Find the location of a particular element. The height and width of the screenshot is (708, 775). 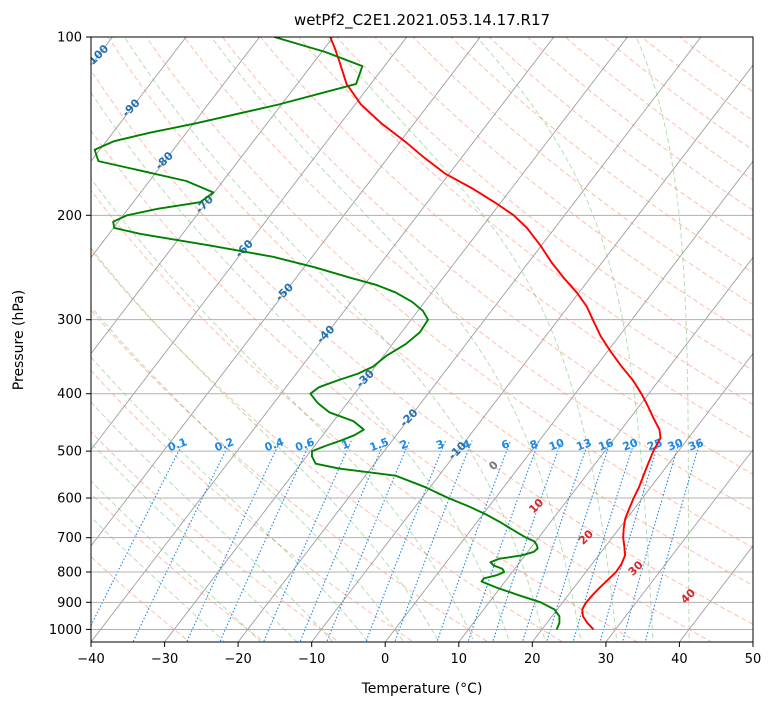

mixing-ratio-label: 0.4 is located at coordinates (274, 444).